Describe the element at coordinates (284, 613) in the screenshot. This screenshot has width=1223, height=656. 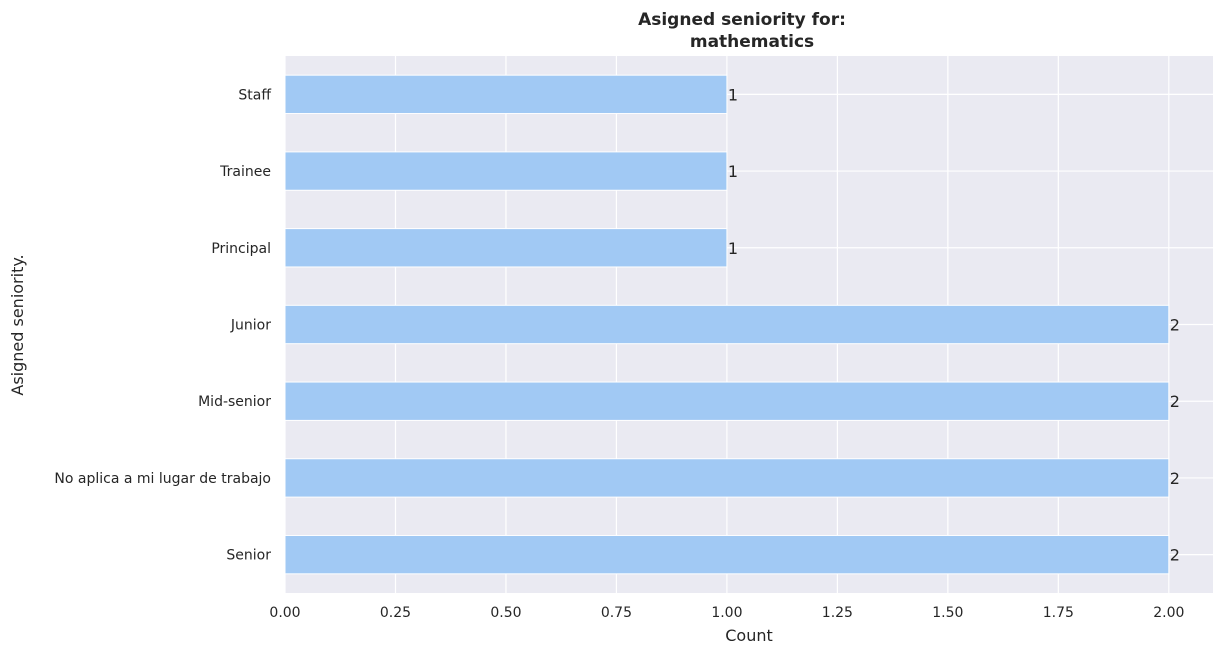
I see `x-tick-label: 0.00` at that location.